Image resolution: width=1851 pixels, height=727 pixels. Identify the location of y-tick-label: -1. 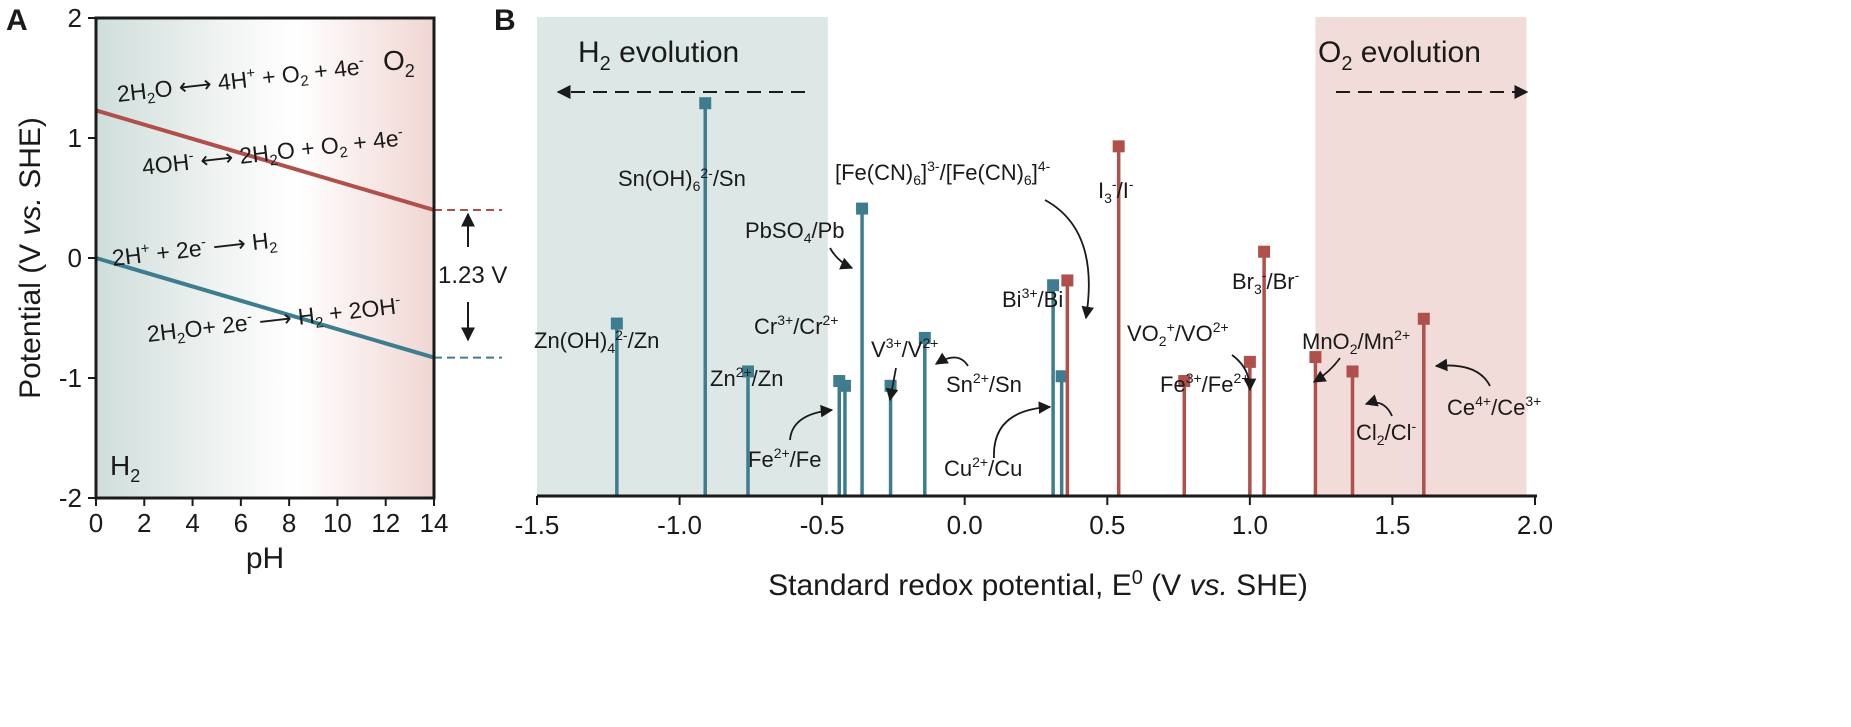
(70, 378).